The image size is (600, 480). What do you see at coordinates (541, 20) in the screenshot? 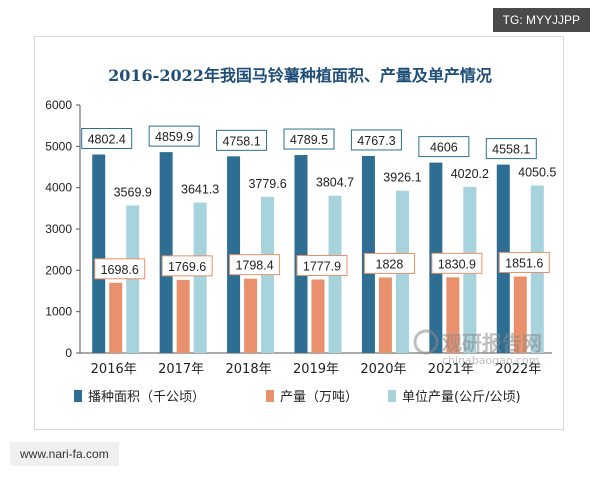
I see `top-tag: TG: MYYJJPP` at bounding box center [541, 20].